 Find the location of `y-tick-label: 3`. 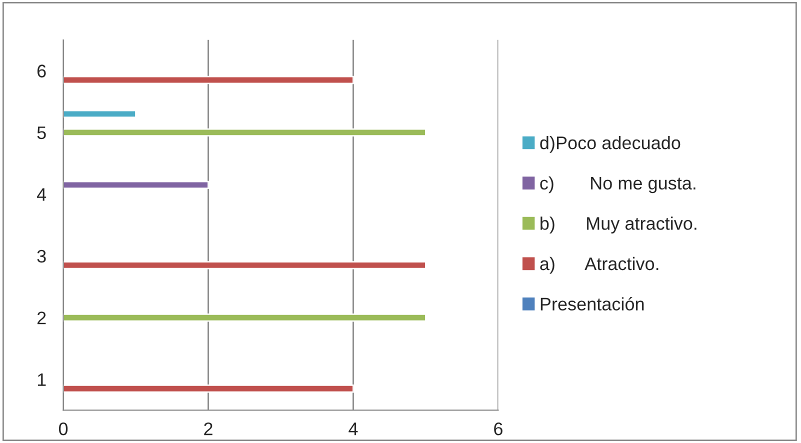

y-tick-label: 3 is located at coordinates (41, 256).